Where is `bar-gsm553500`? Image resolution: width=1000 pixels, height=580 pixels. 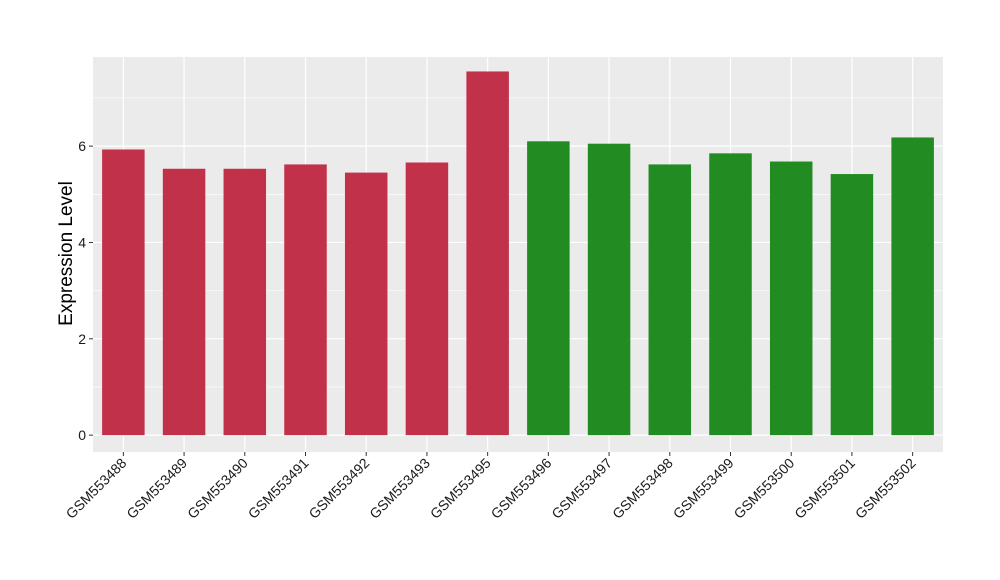 bar-gsm553500 is located at coordinates (791, 298).